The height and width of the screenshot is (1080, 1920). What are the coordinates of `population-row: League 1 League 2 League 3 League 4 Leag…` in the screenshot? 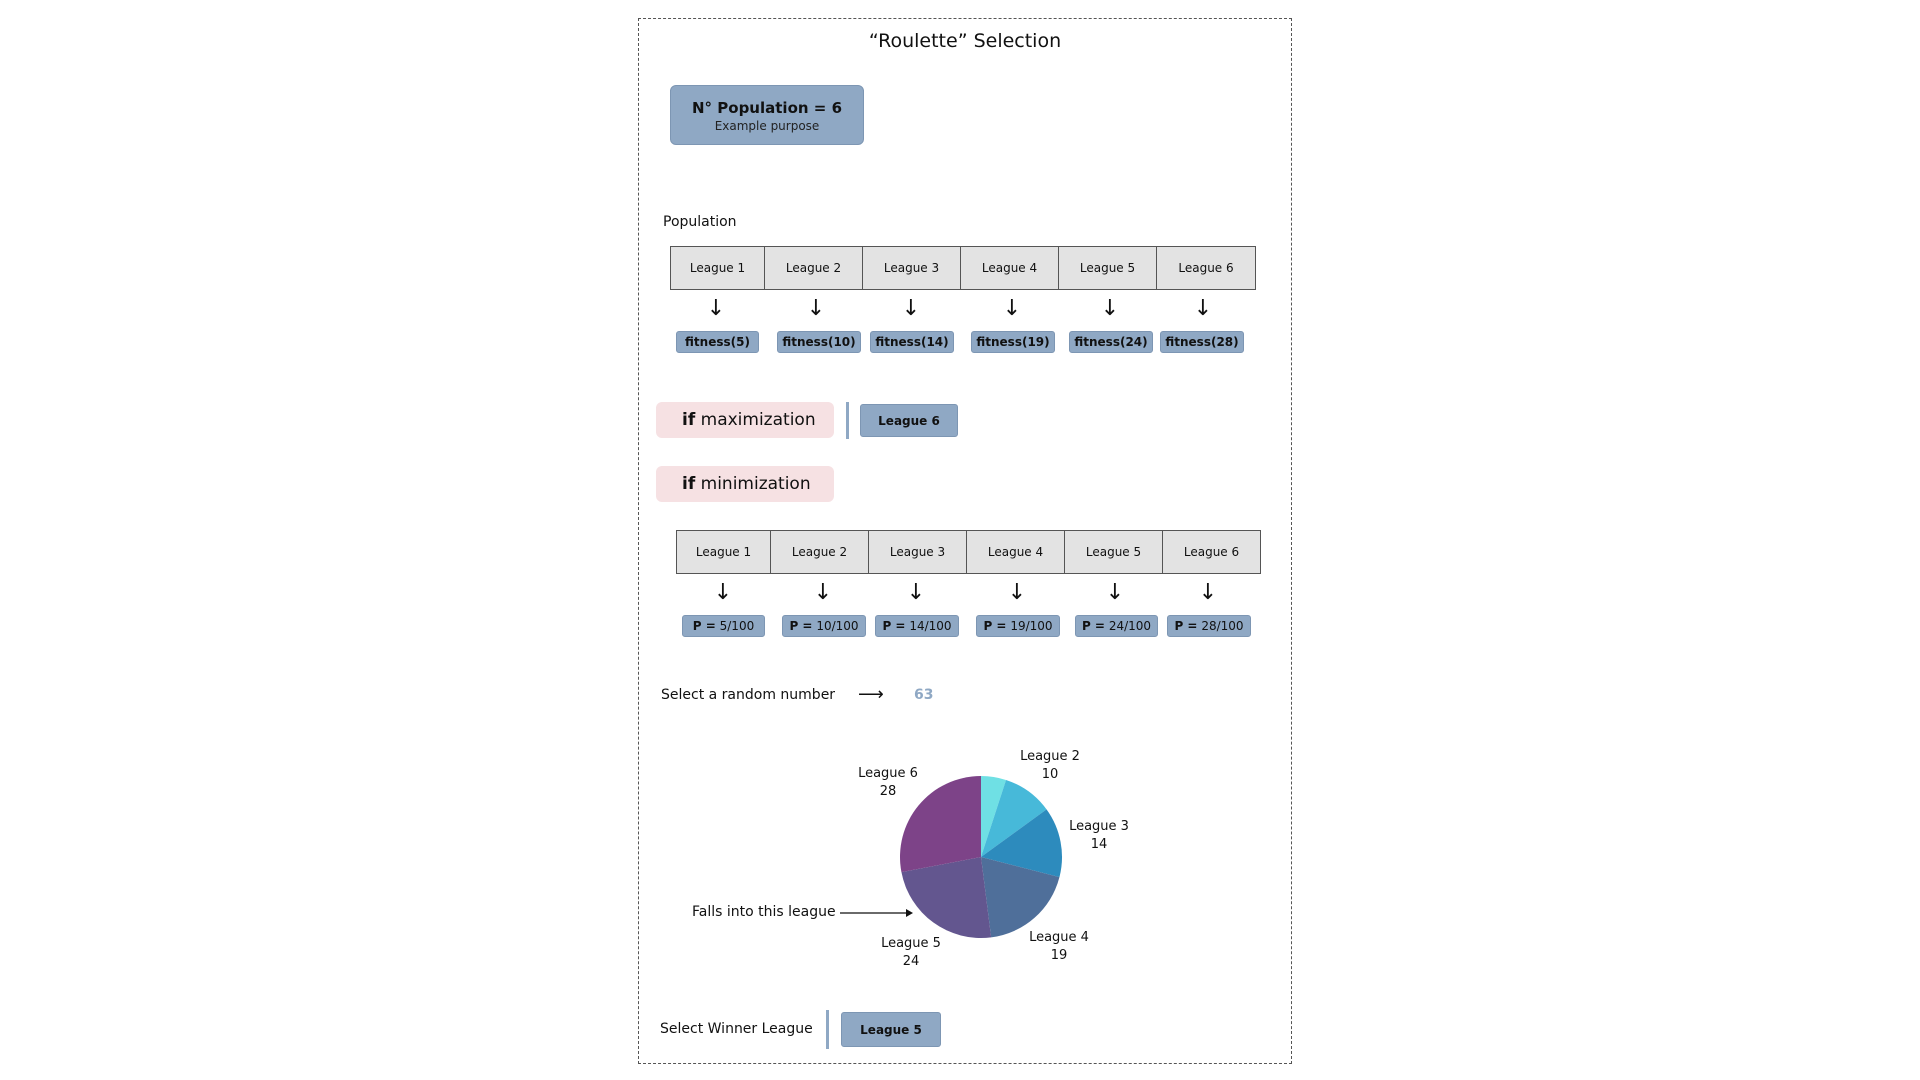 It's located at (963, 268).